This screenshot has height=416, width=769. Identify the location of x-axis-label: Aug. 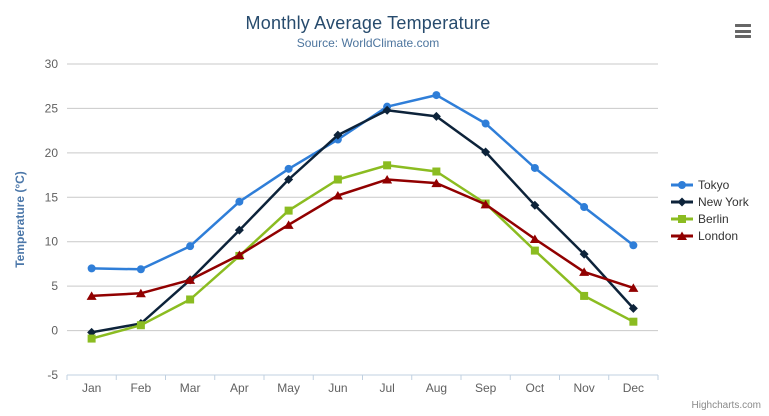
(436, 388).